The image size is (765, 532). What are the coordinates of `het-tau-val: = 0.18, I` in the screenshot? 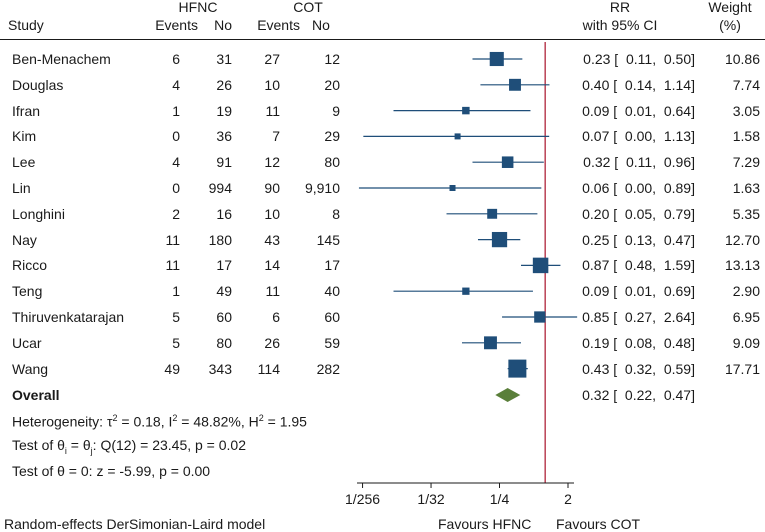 It's located at (145, 421).